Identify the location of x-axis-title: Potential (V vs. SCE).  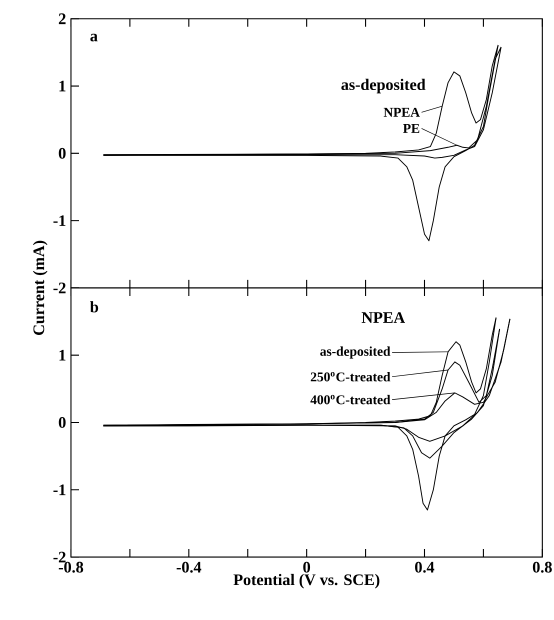
(306, 581).